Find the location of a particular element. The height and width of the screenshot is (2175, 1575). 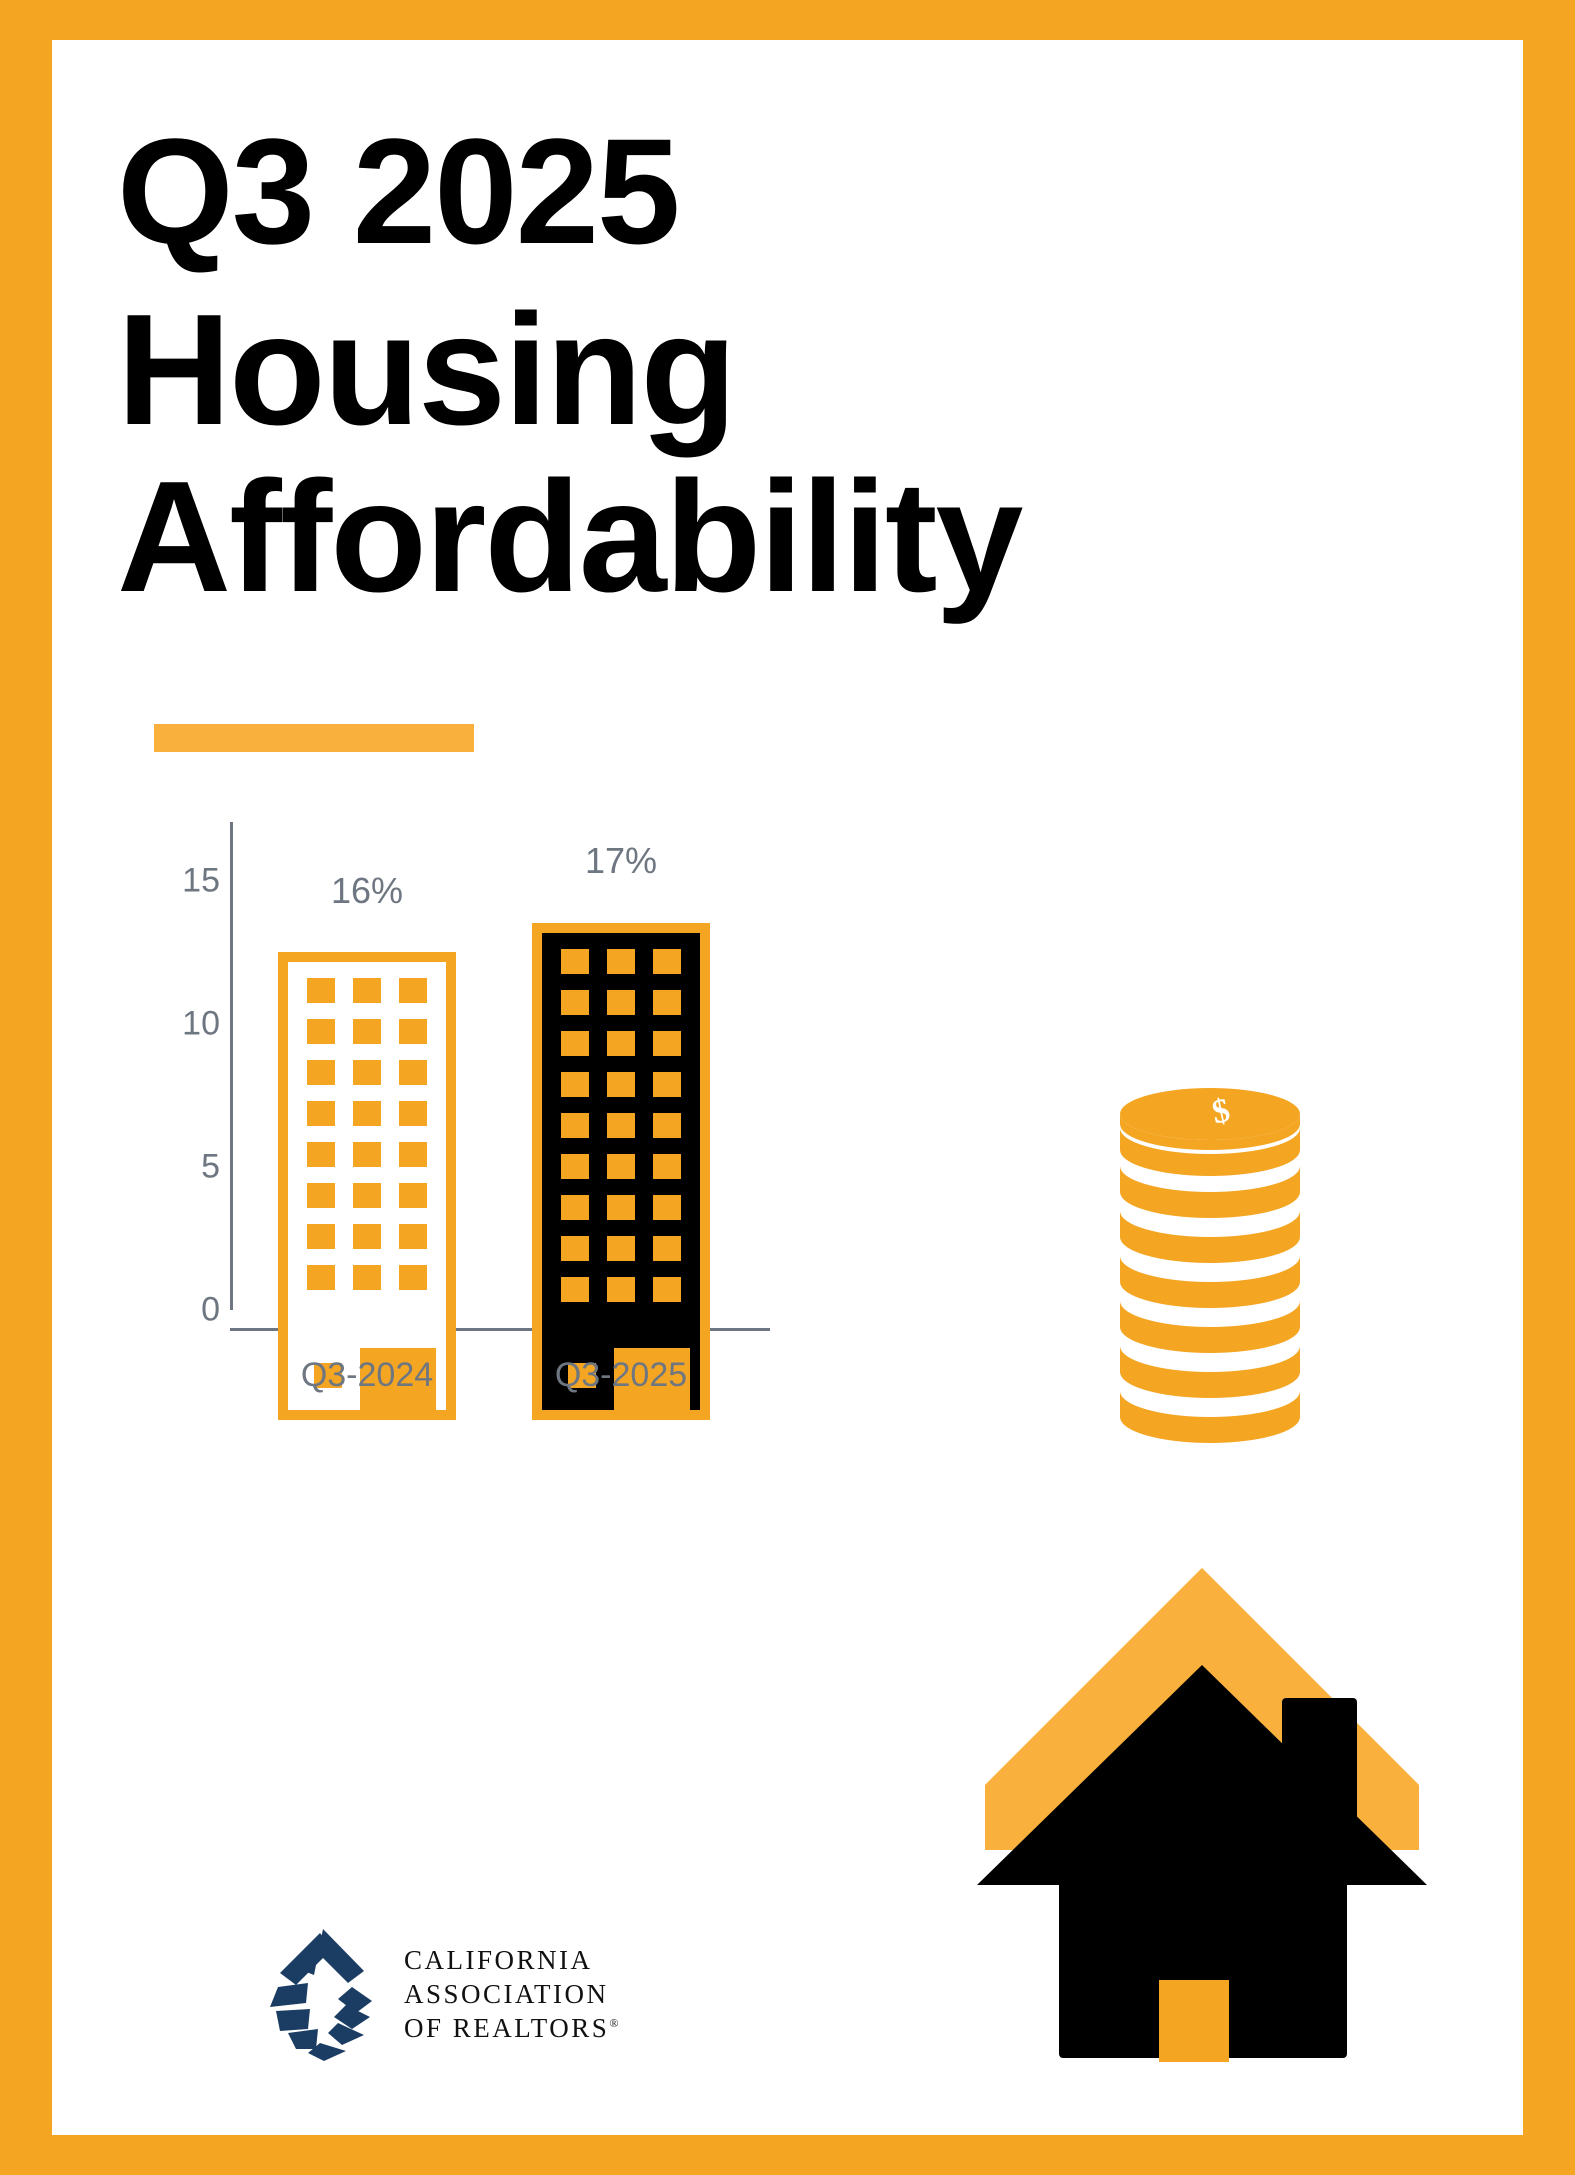

accent-divider-bar is located at coordinates (314, 738).